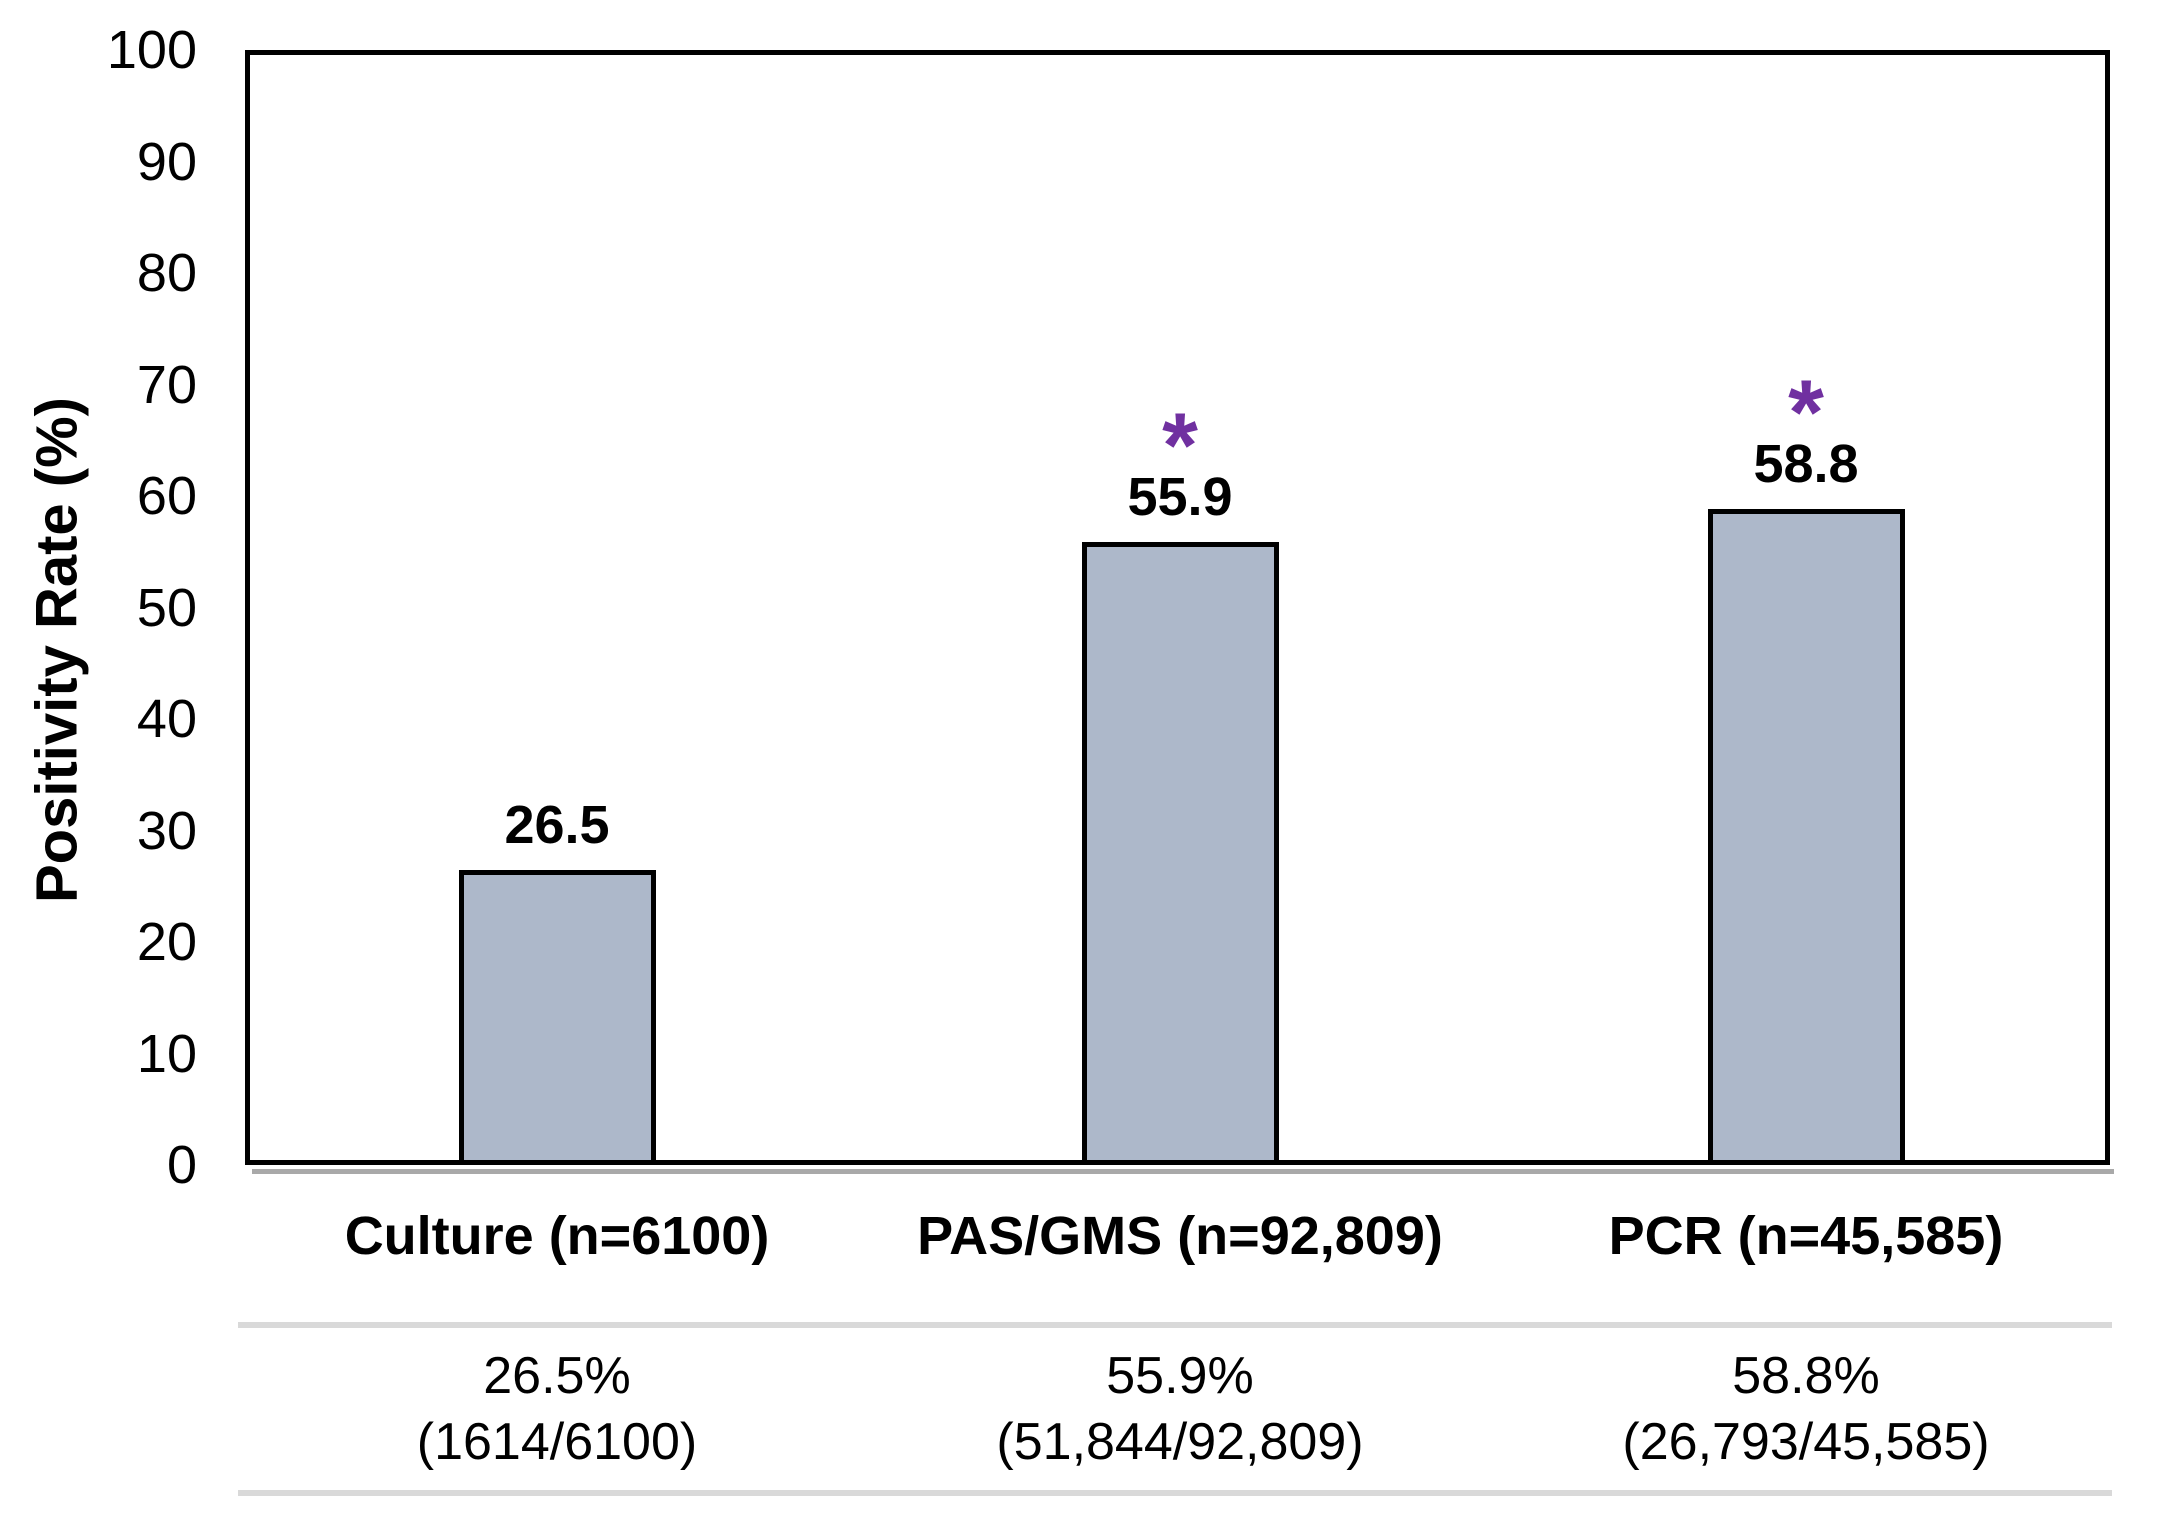 The height and width of the screenshot is (1539, 2160). I want to click on x-axis-shadow, so click(1183, 1171).